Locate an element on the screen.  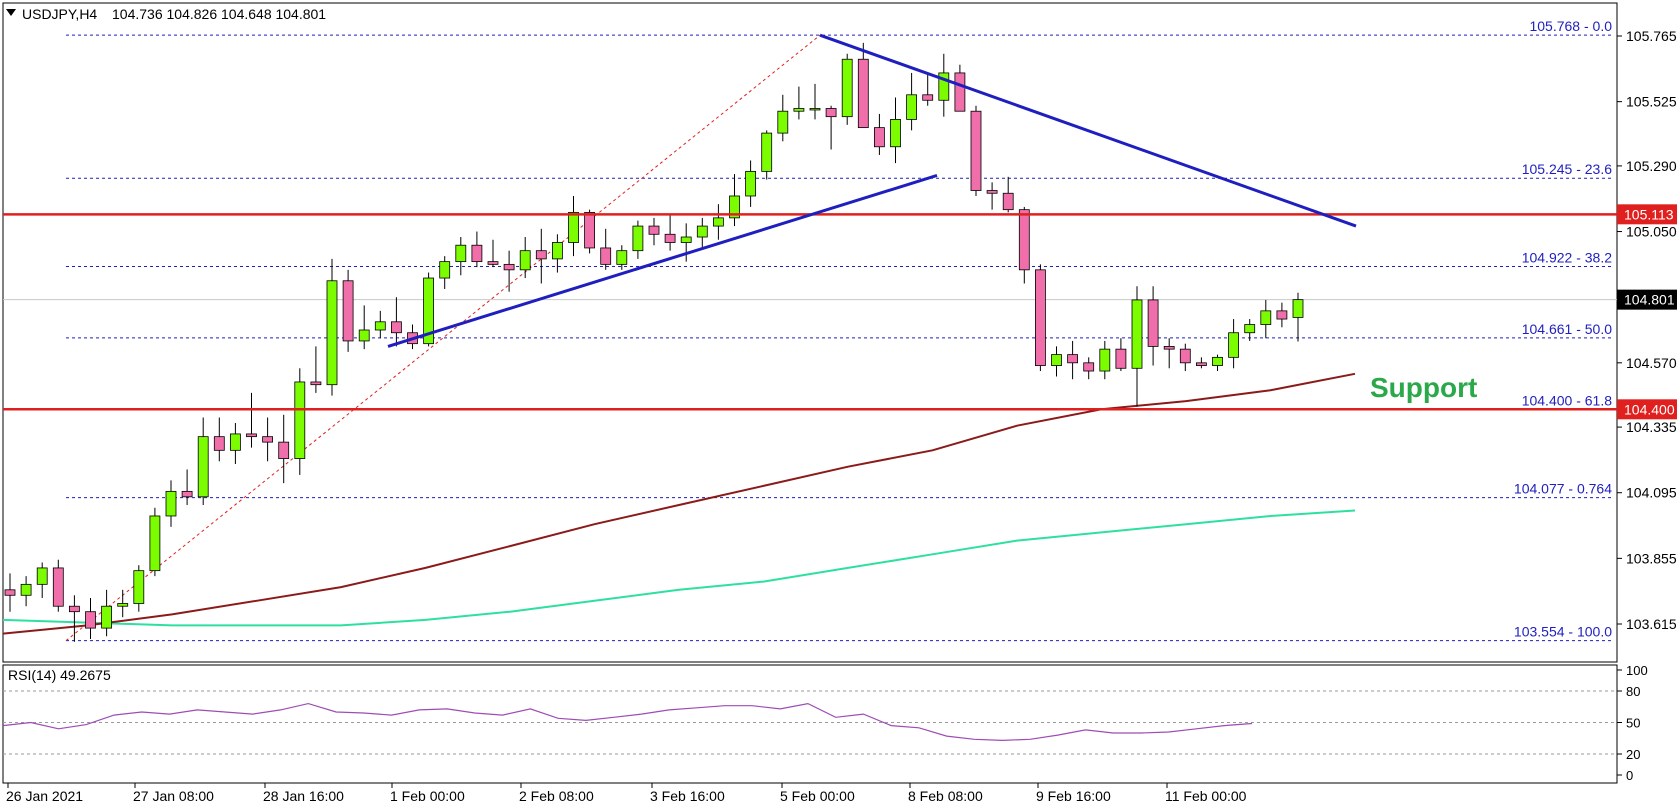
price-tick-label: 103.855 is located at coordinates (1651, 558).